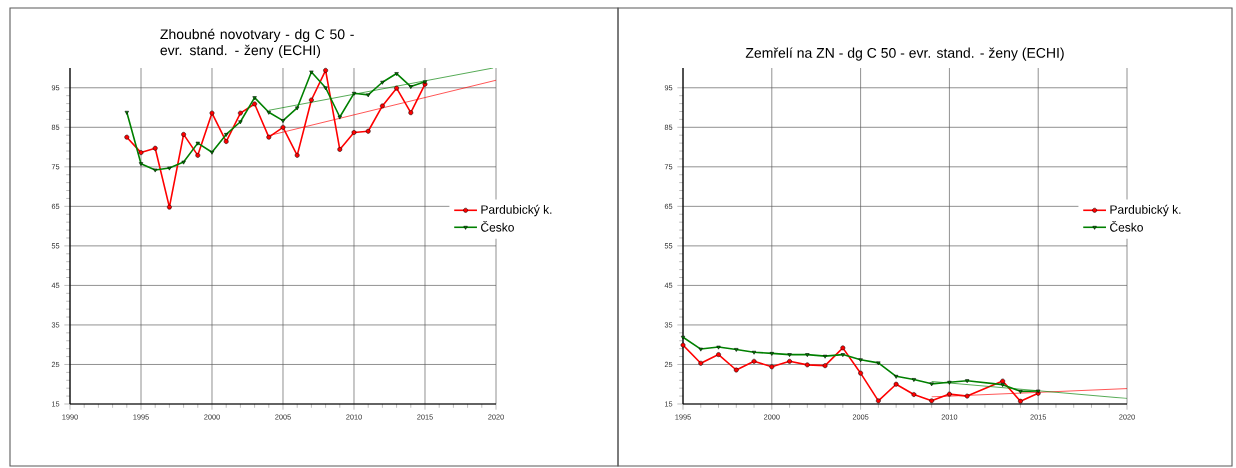 Image resolution: width=1236 pixels, height=468 pixels. I want to click on chart-title: Zhoubné novotvary - dg C 50 - evr. stand. - ženy (ECHI), so click(257, 43).